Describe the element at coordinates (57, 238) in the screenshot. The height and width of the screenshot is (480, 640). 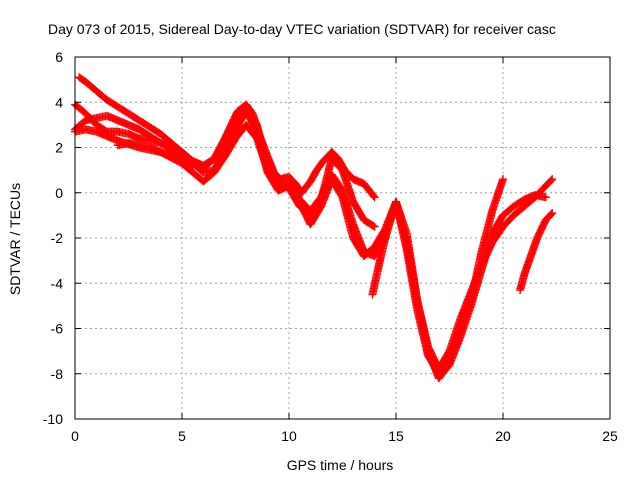
I see `y-tick-label: -2` at that location.